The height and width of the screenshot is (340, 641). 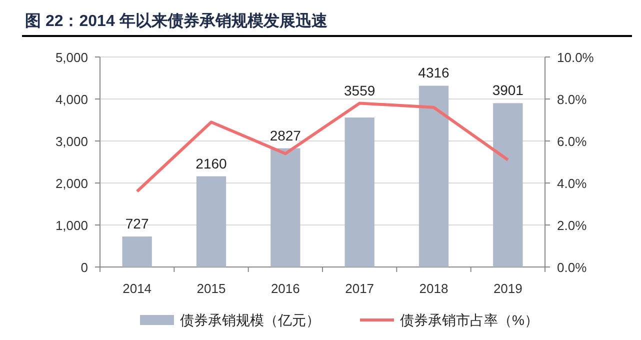 What do you see at coordinates (572, 267) in the screenshot?
I see `y2-tick-label: 0.0%` at bounding box center [572, 267].